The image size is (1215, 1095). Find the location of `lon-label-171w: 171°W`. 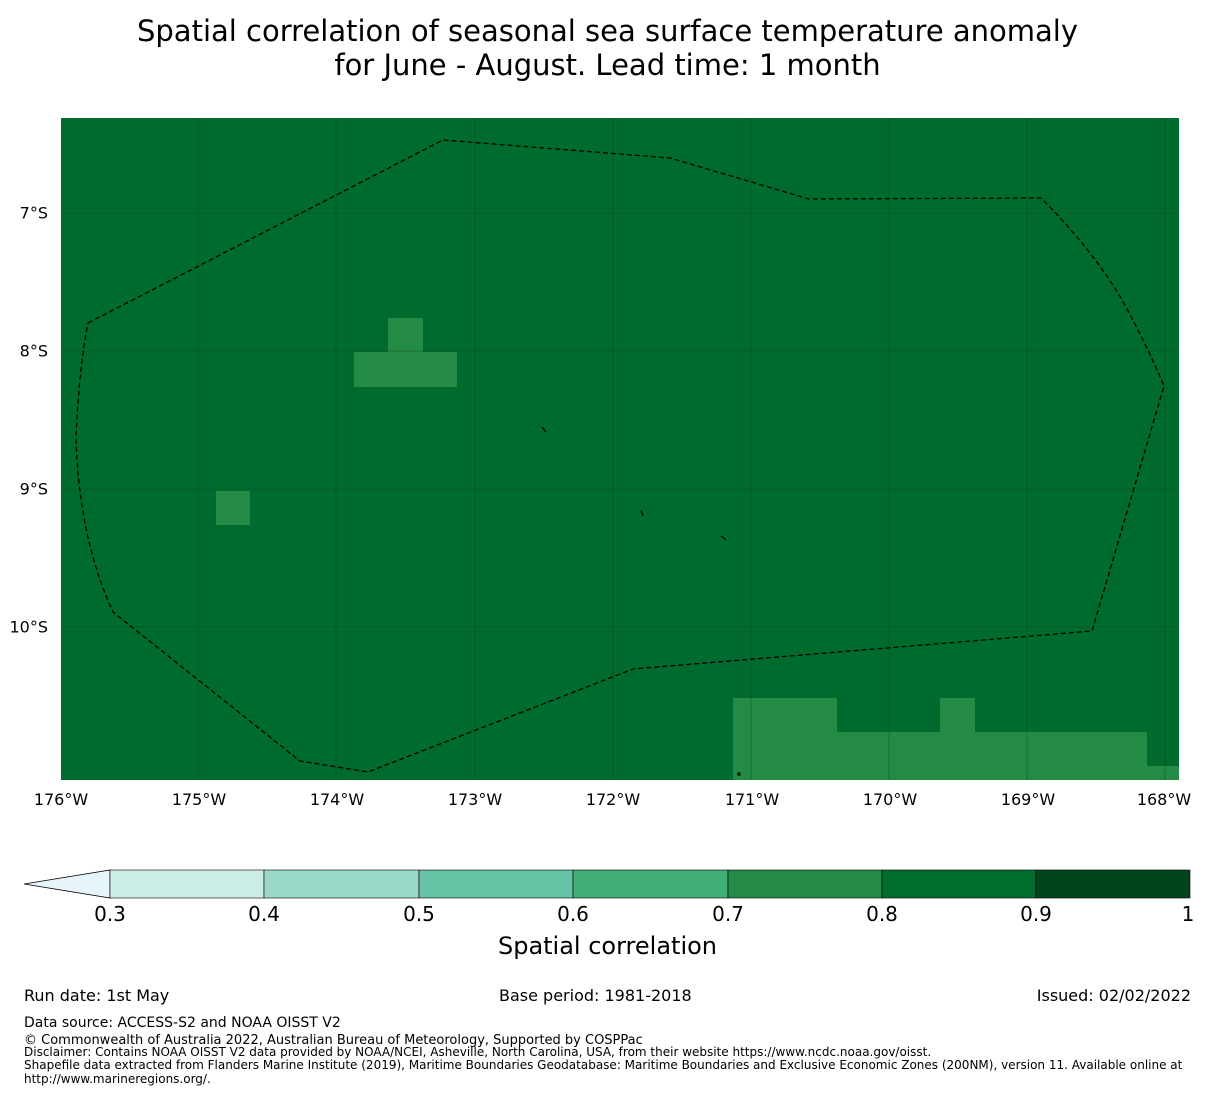

lon-label-171w: 171°W is located at coordinates (752, 799).